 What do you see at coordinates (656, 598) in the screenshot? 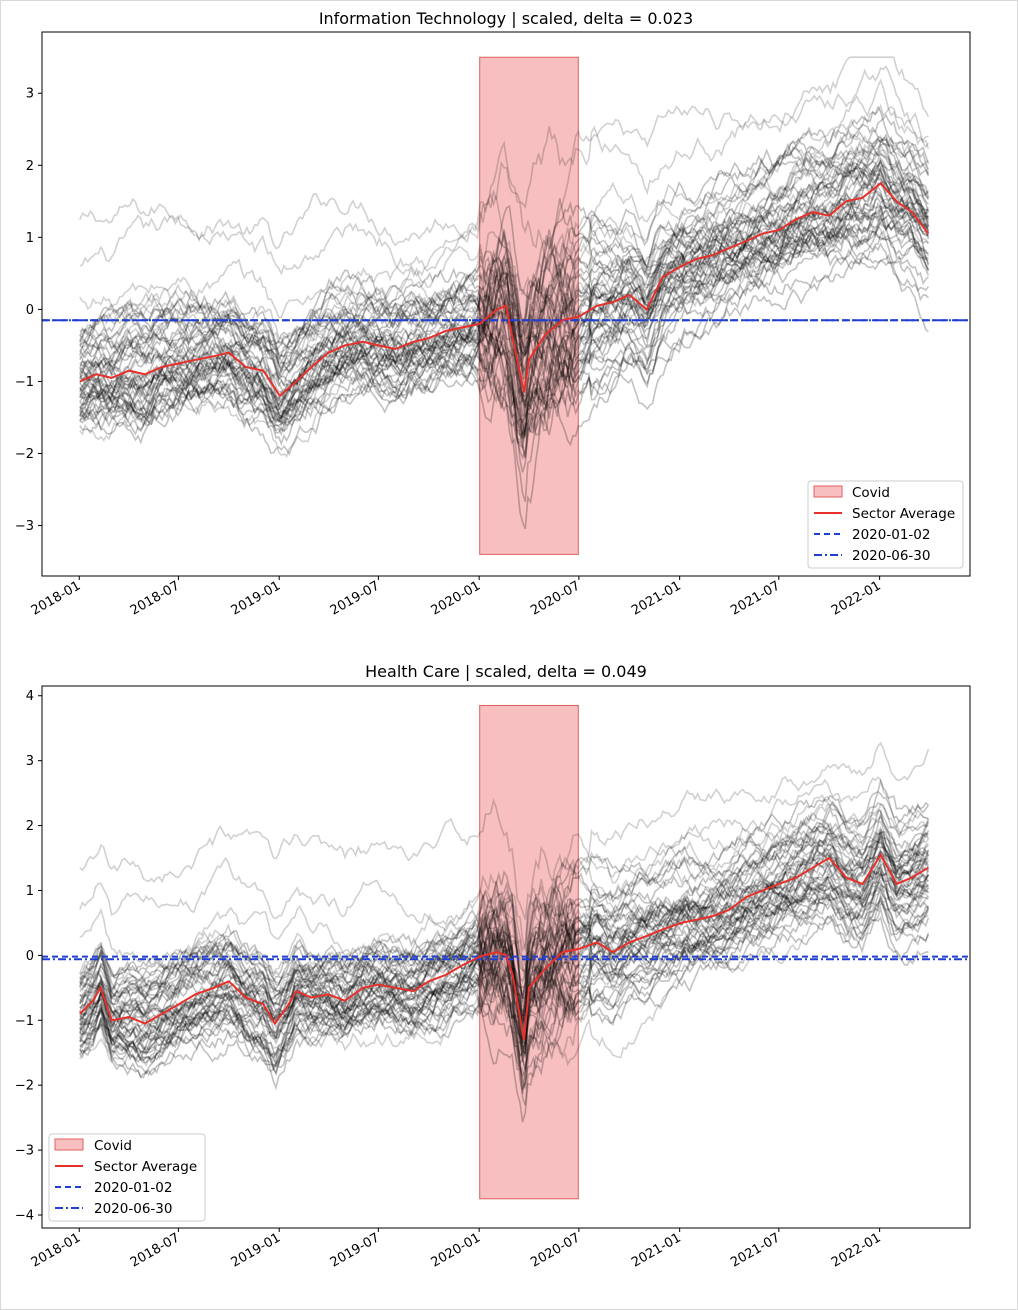
I see `x-tick-label: 2021-01` at bounding box center [656, 598].